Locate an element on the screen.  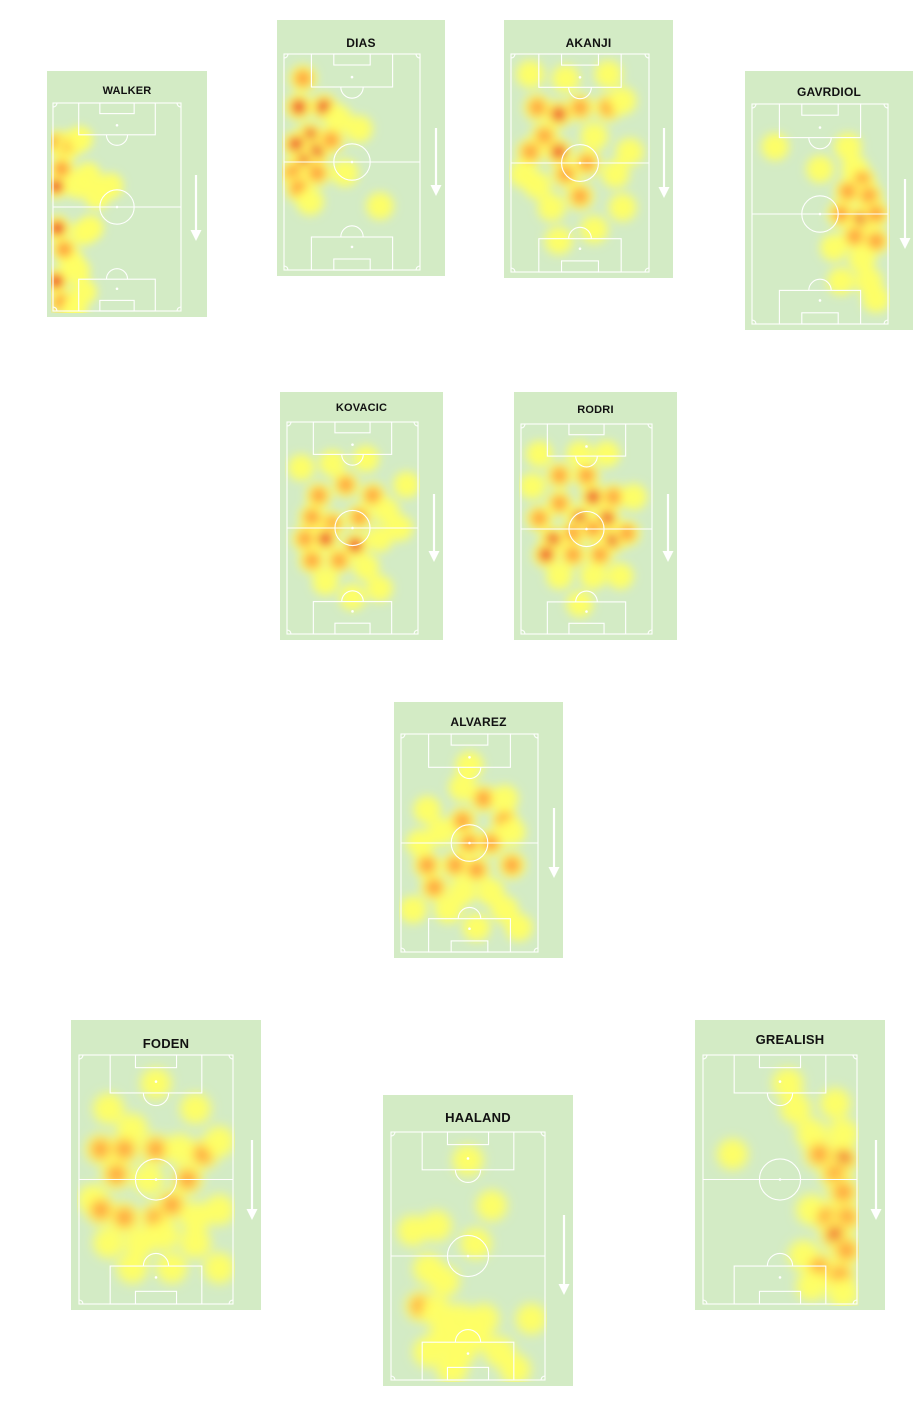
player-name: ALVAREZ is located at coordinates (478, 722).